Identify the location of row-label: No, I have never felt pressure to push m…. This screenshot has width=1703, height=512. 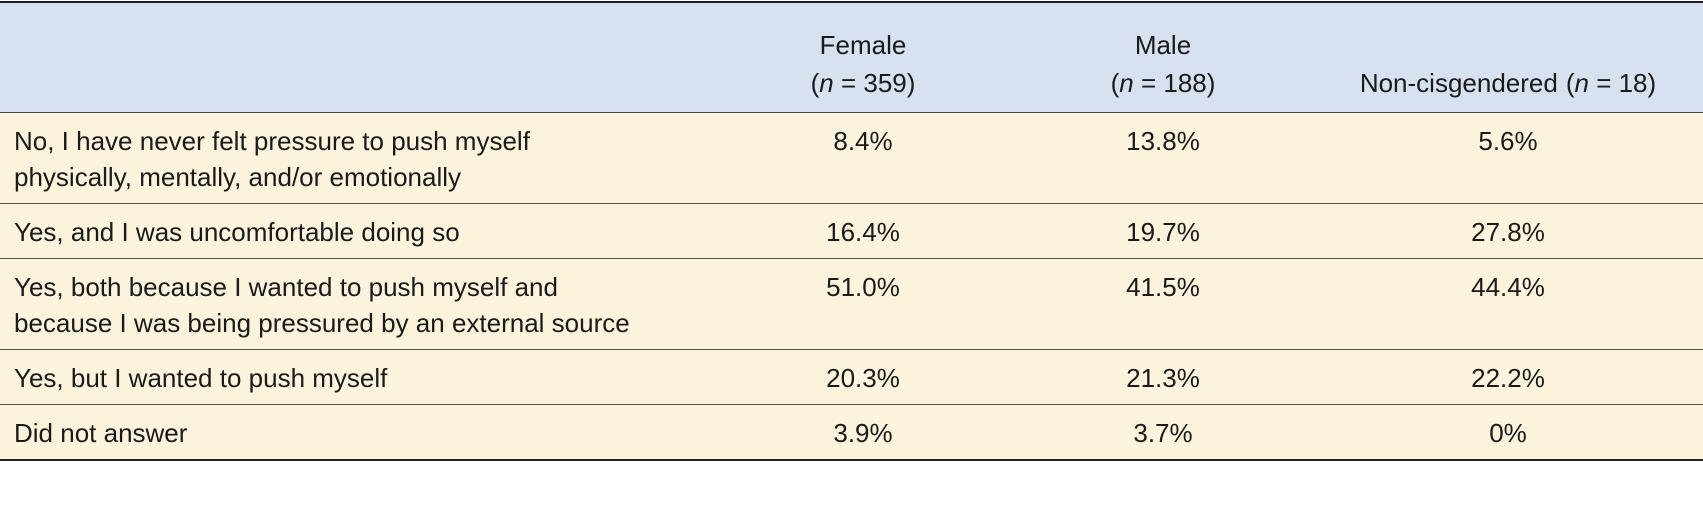
(272, 158).